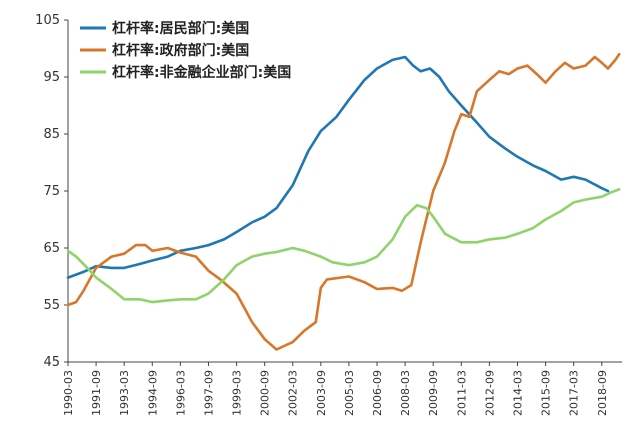 The image size is (640, 437). I want to click on y-tick-label: 45, so click(51, 362).